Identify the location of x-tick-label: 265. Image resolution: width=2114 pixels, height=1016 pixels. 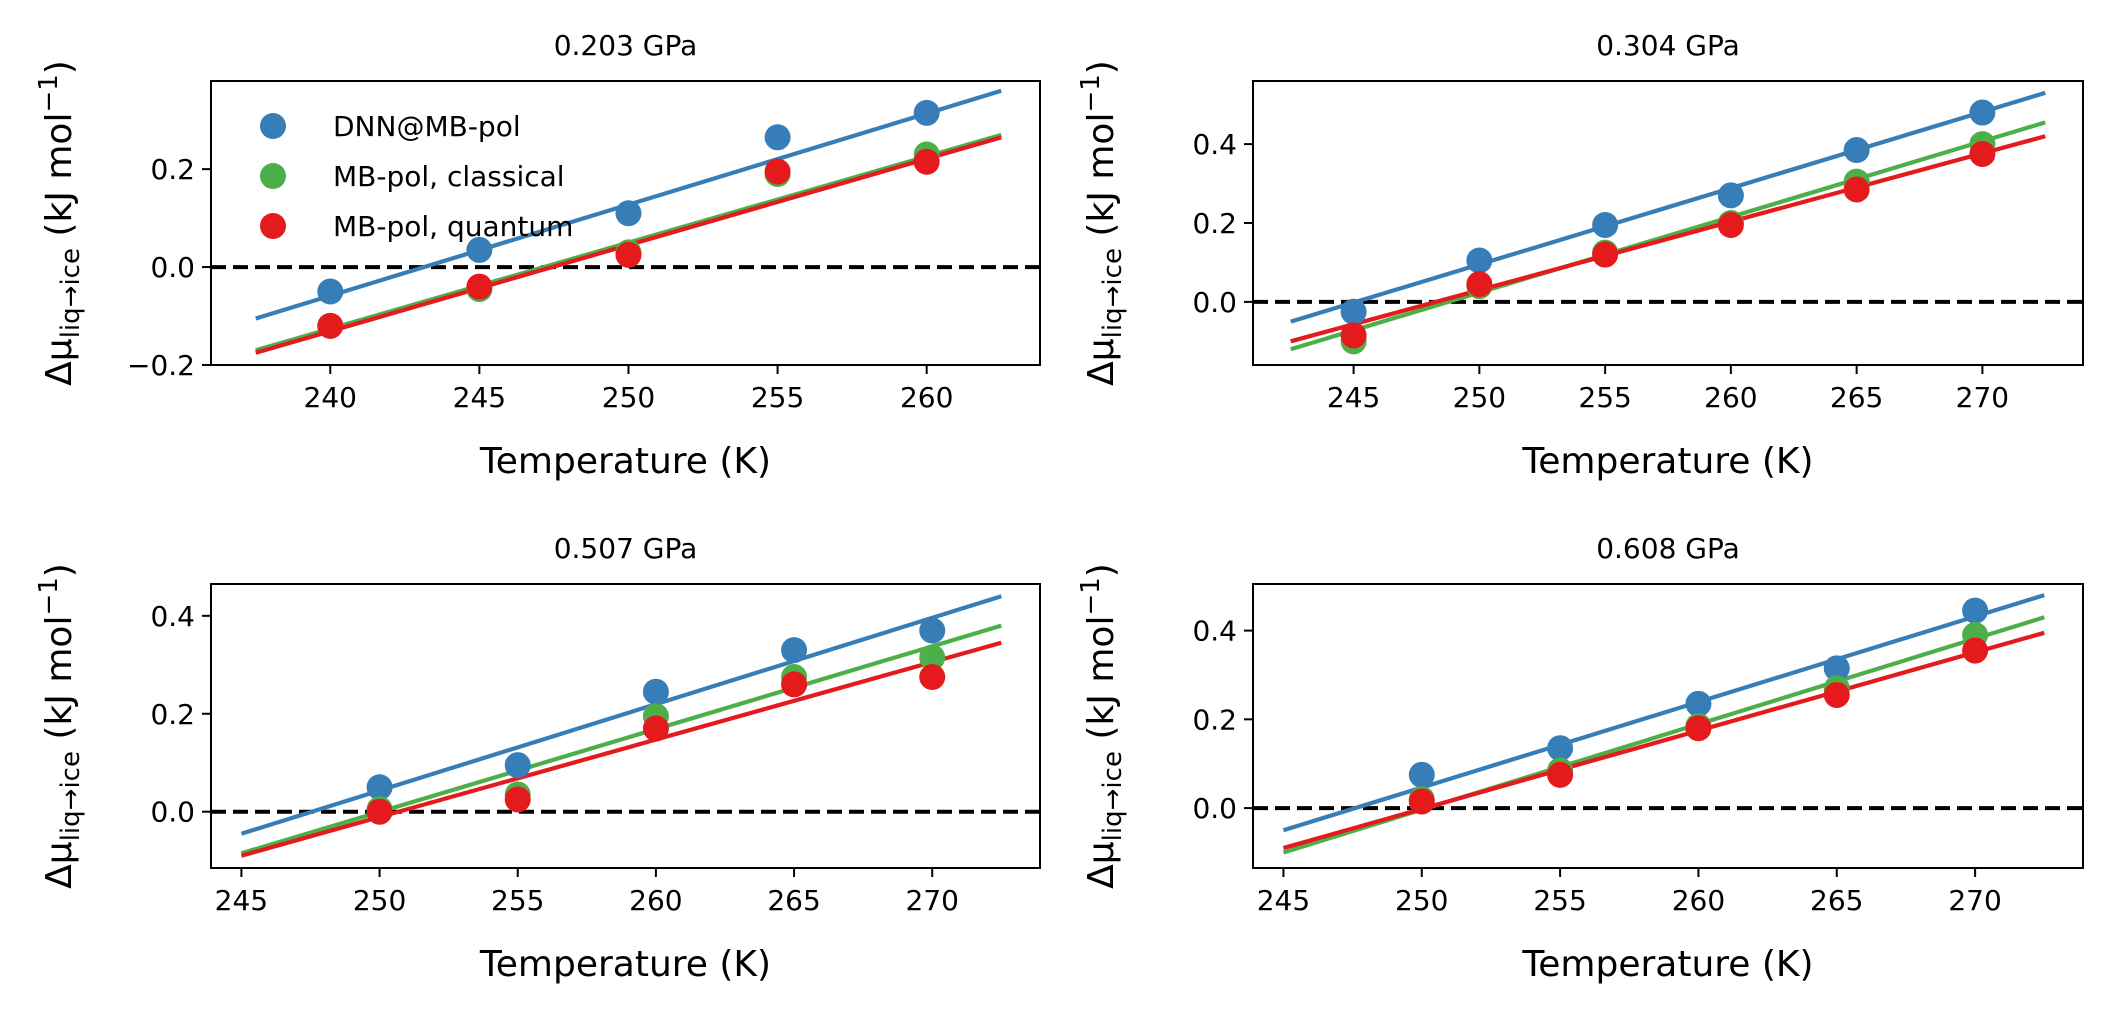
(1856, 397).